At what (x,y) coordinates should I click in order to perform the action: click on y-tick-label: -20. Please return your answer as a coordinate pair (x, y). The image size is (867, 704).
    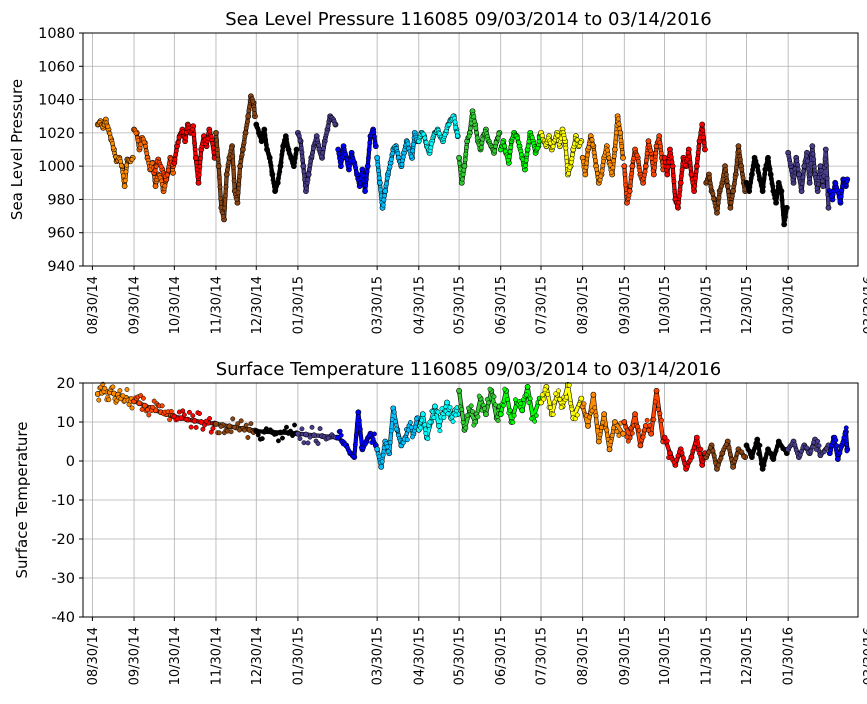
    Looking at the image, I should click on (63, 540).